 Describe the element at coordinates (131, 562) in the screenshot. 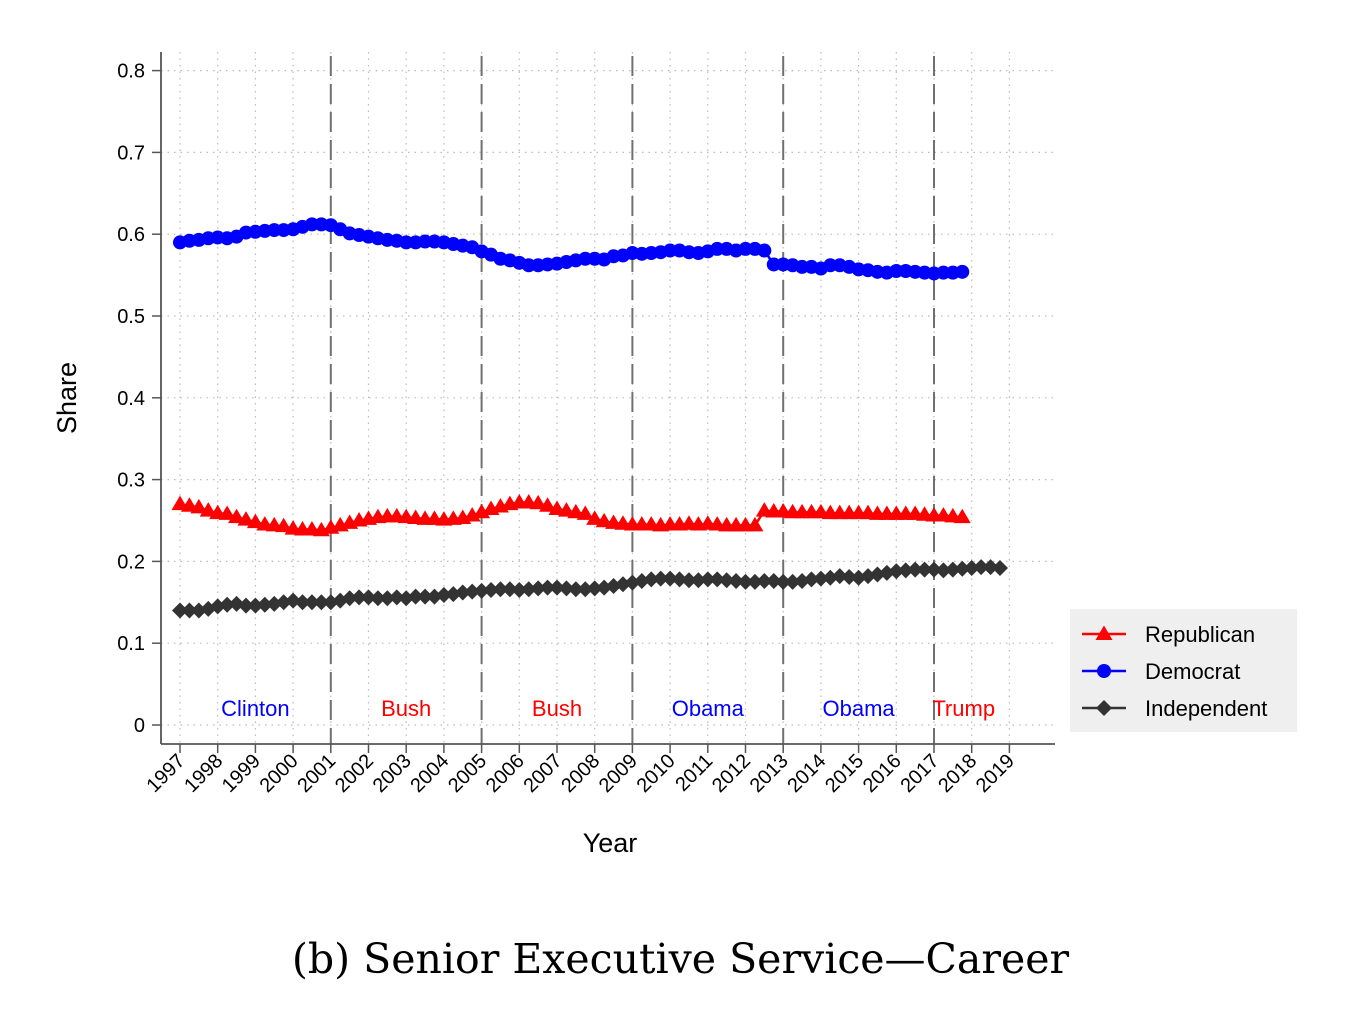

I see `y-tick-label: 0.2` at that location.